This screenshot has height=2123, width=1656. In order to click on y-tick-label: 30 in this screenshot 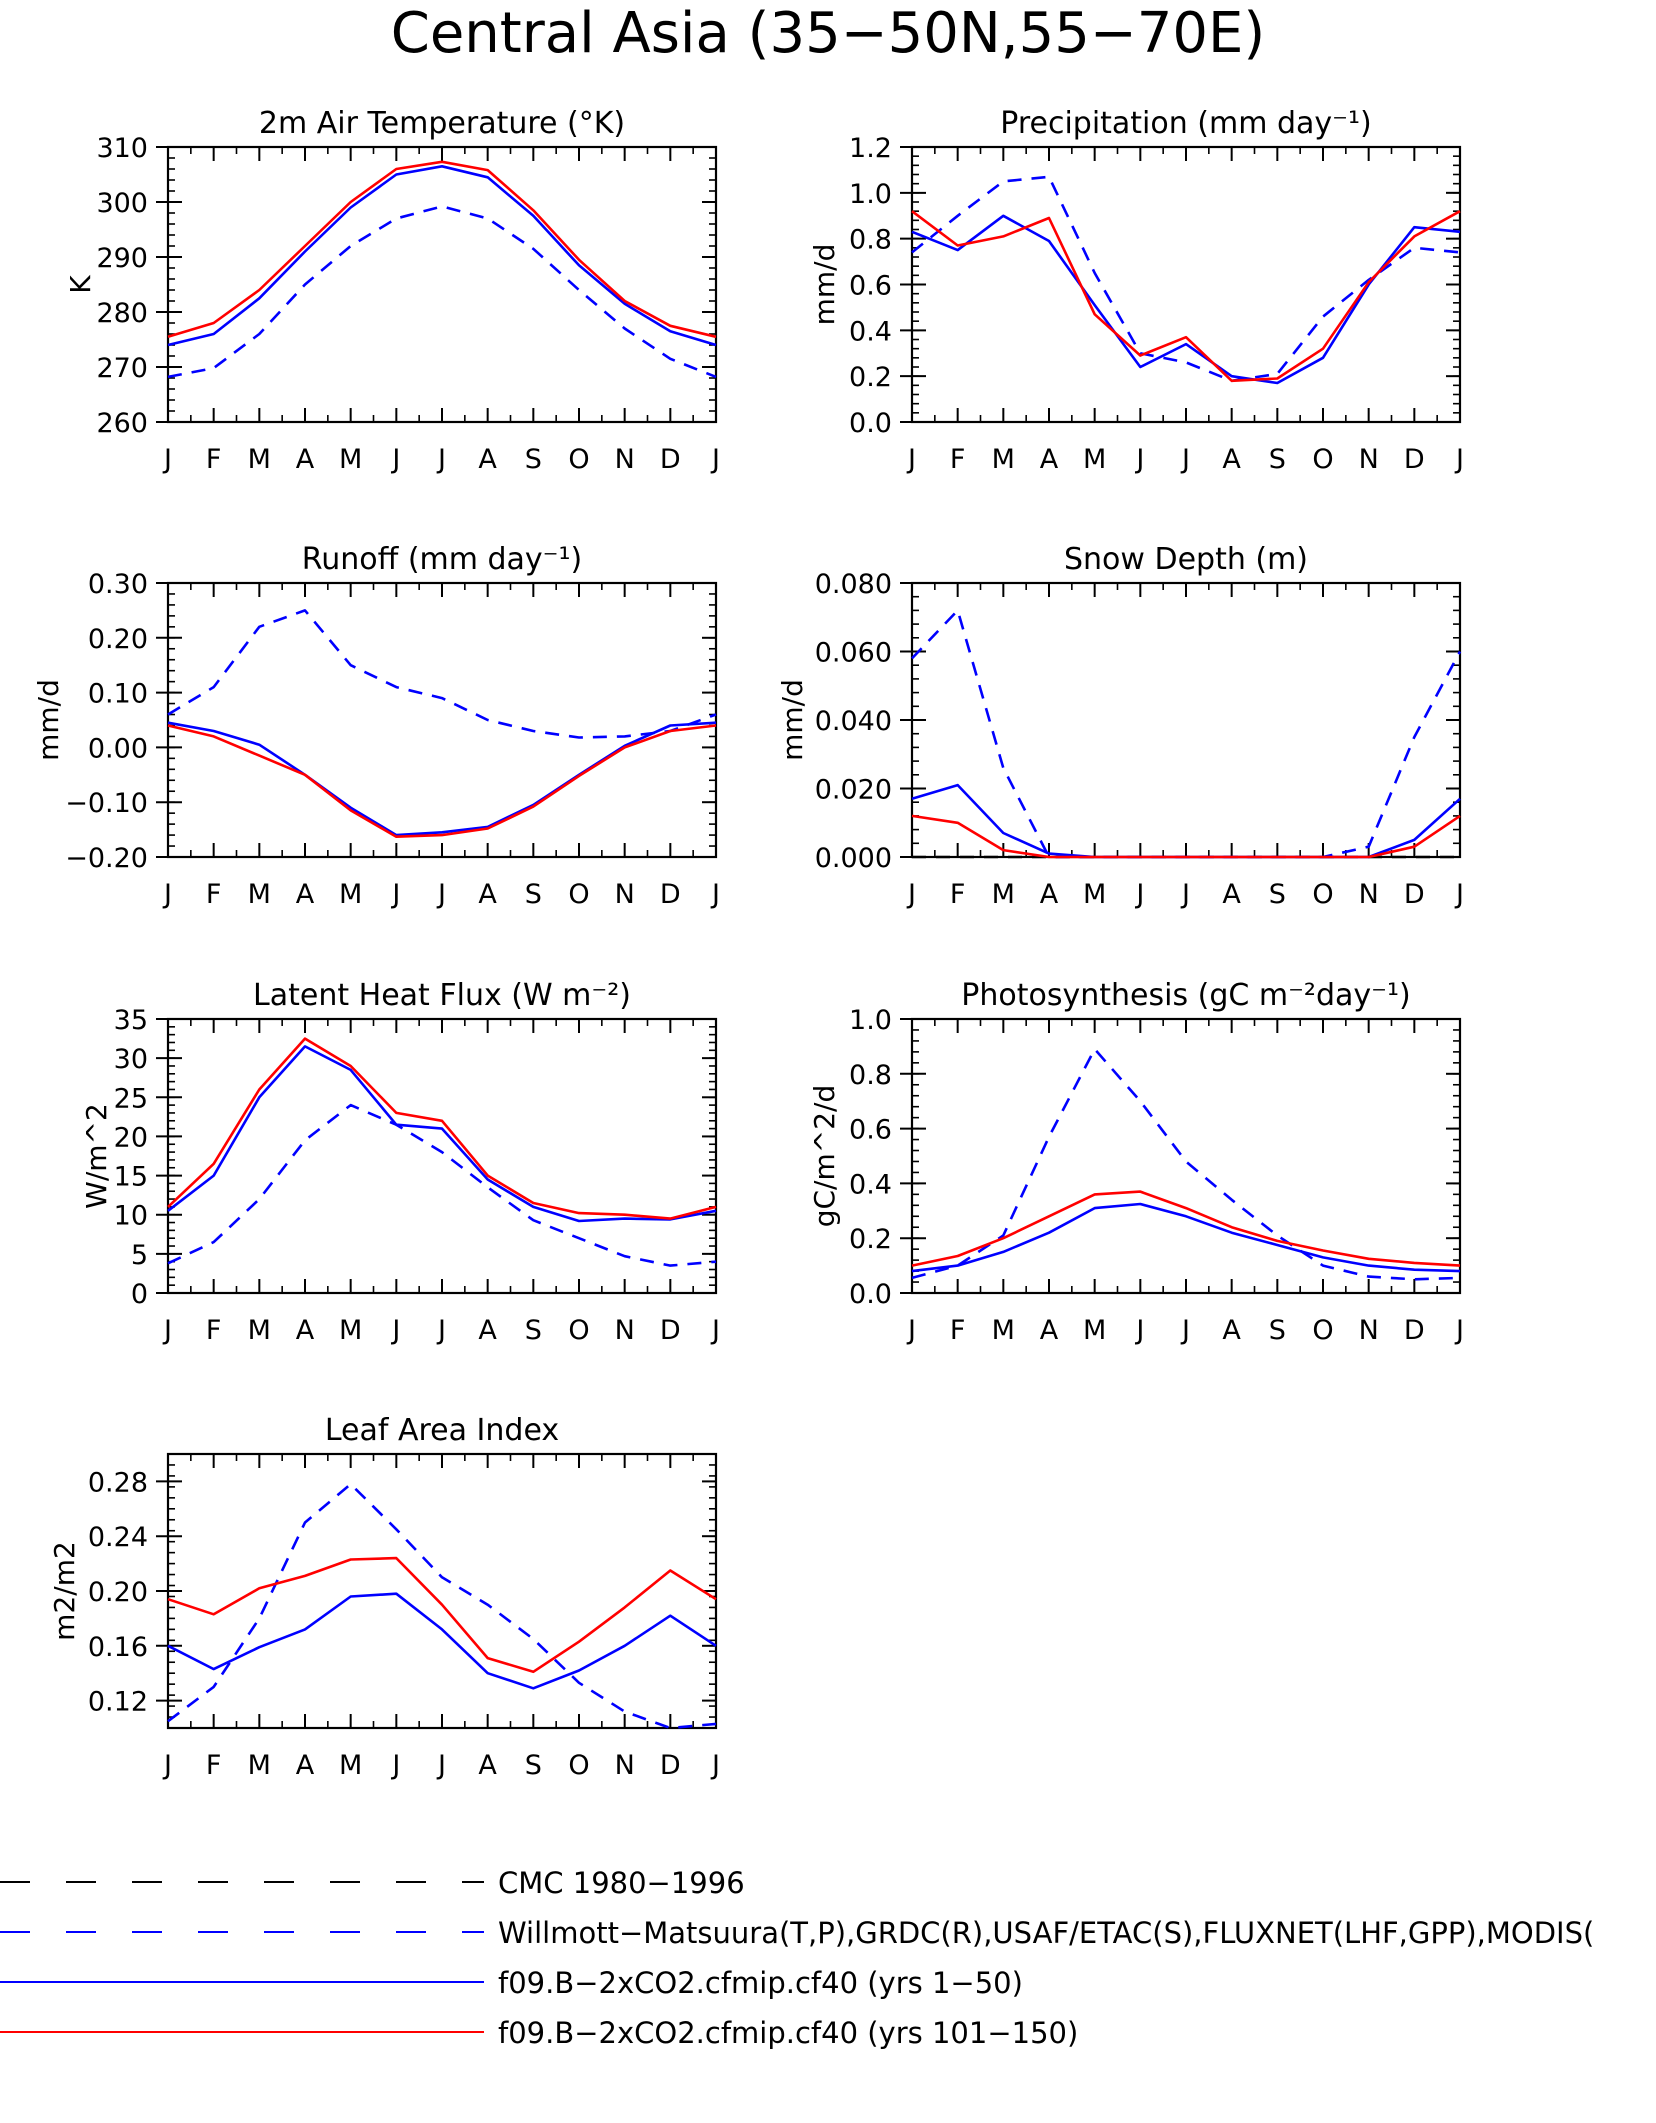, I will do `click(131, 1059)`.